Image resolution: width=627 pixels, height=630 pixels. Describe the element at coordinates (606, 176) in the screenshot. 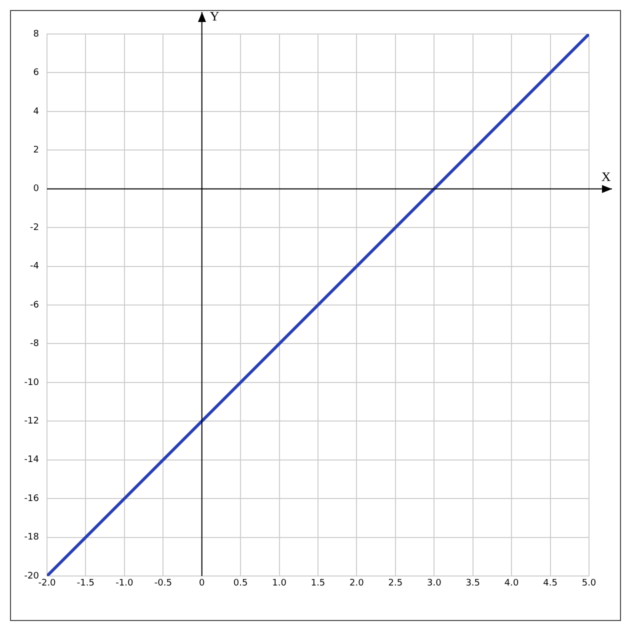

I see `x-axis-title: X` at that location.